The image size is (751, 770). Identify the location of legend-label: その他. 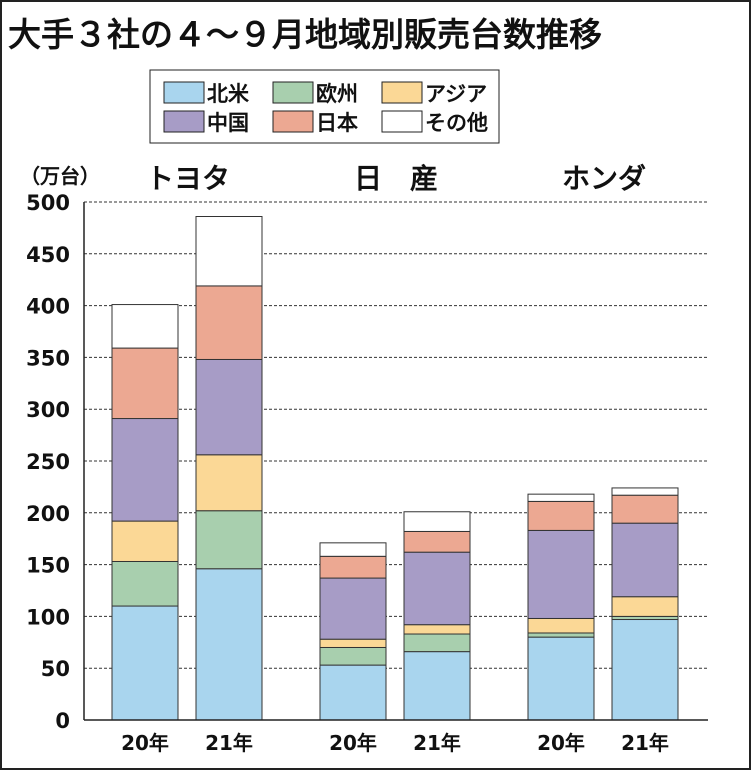
(456, 123).